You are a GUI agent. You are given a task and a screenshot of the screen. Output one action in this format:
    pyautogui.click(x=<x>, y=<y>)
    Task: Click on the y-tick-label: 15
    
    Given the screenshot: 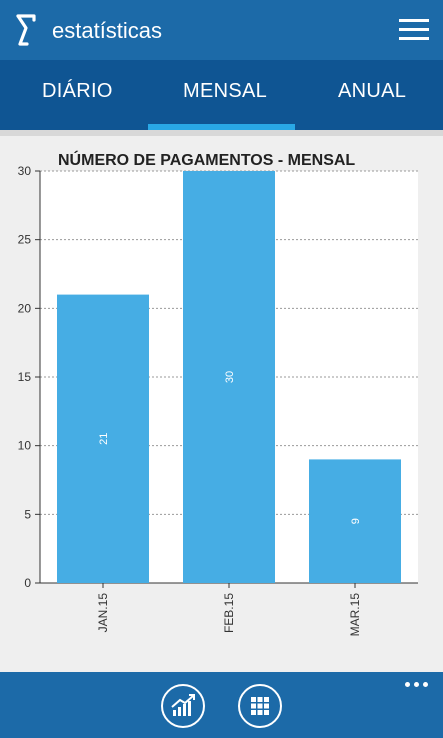 What is the action you would take?
    pyautogui.click(x=25, y=377)
    